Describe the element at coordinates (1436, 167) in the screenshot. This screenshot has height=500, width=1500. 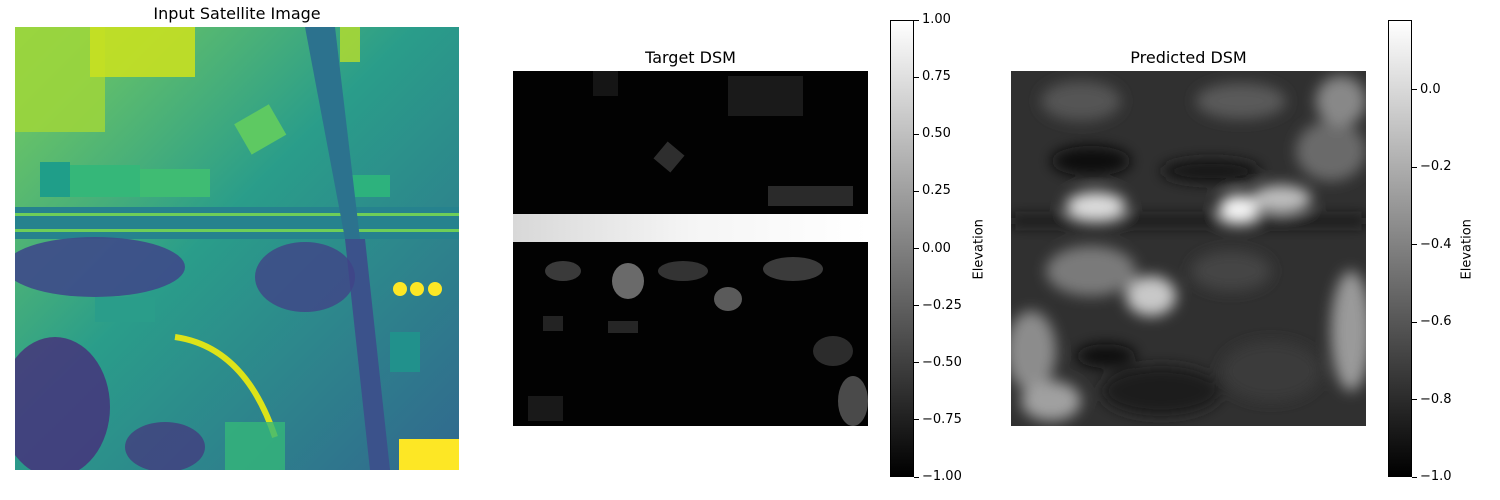
I see `predicted-colorbar-tick-label: −0.2` at that location.